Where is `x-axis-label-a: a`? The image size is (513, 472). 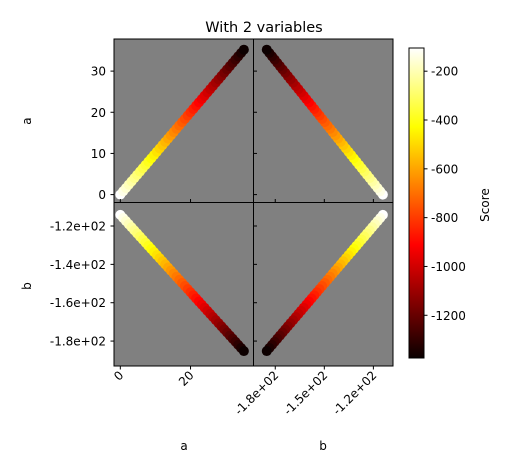
x-axis-label-a: a is located at coordinates (183, 446).